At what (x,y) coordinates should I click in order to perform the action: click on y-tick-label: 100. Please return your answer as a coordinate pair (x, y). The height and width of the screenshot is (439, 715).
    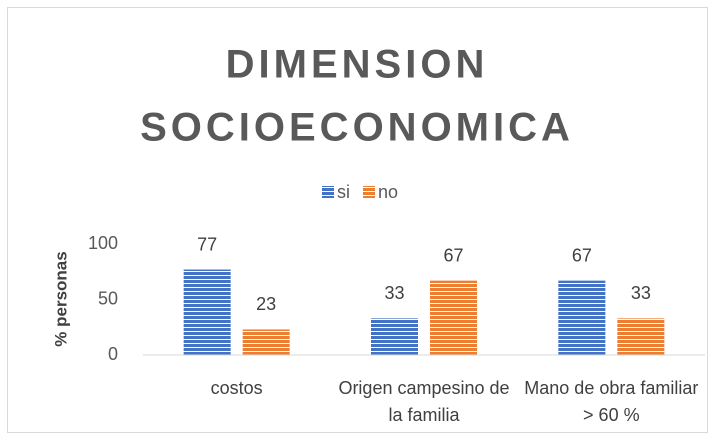
    Looking at the image, I should click on (103, 243).